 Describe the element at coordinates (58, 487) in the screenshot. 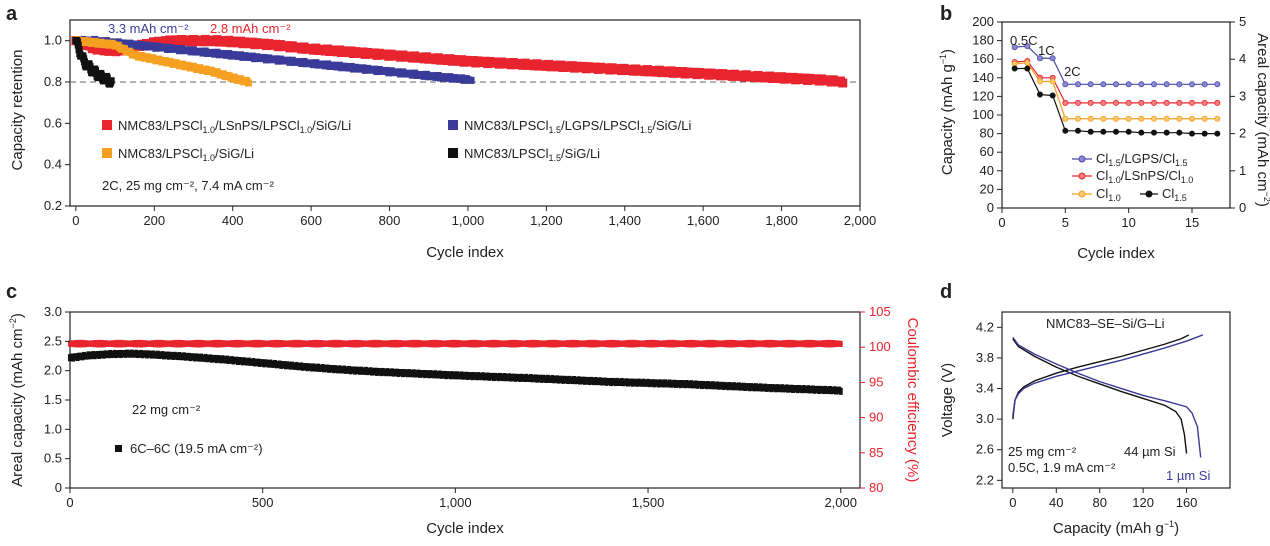

I see `panel-c-y-tick-label: 0` at that location.